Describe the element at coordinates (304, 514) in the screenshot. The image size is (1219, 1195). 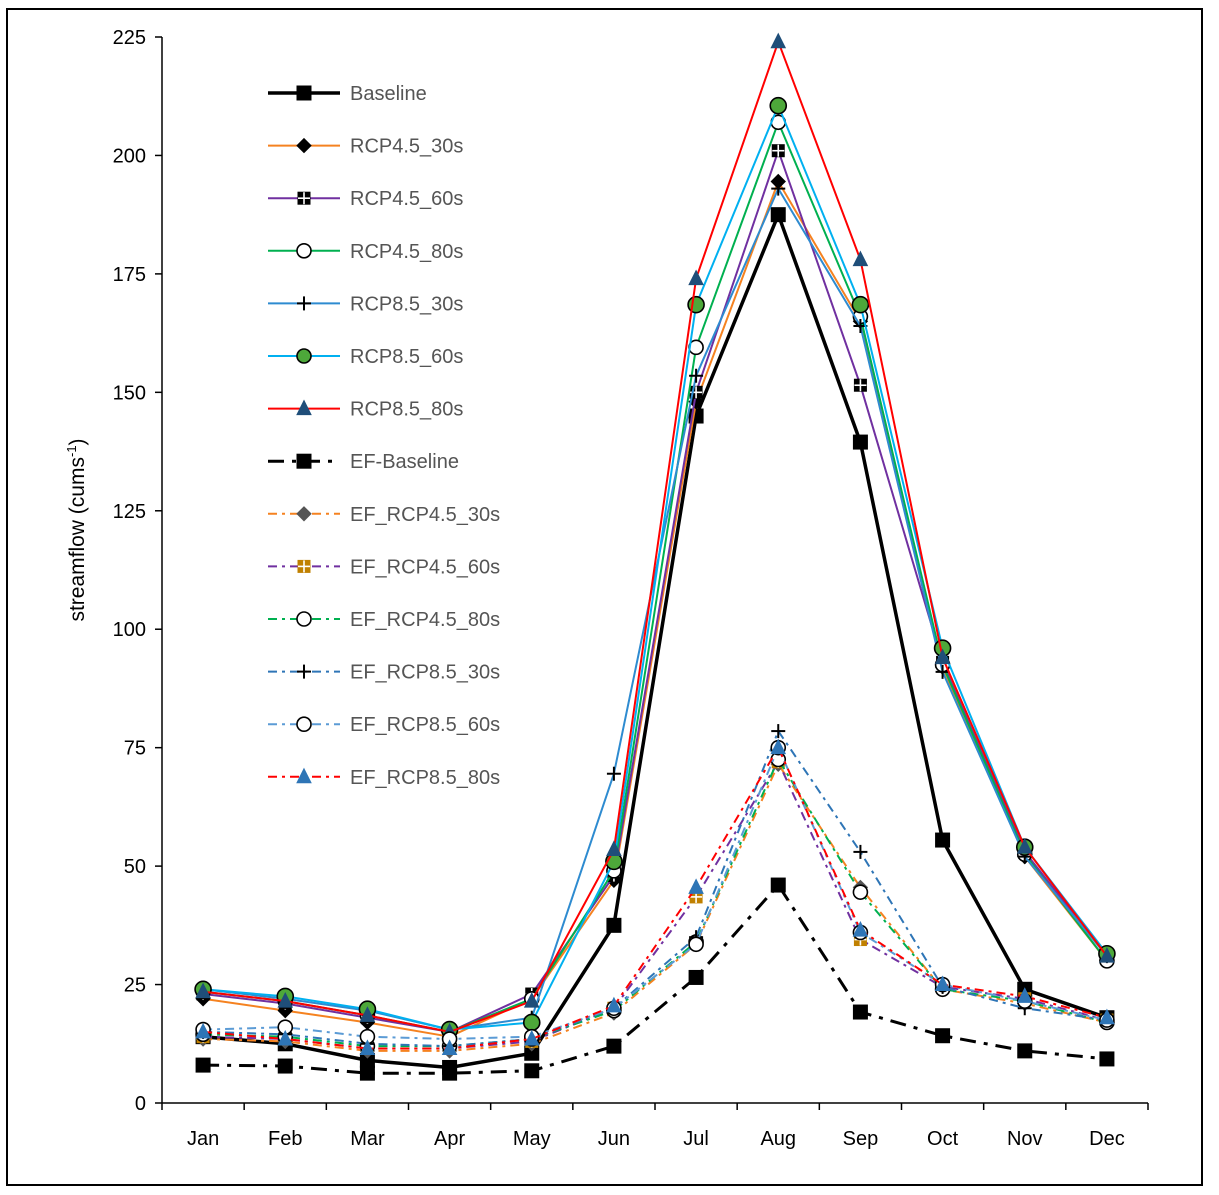
I see `legend-marker-ef-rcp4-5-30s` at that location.